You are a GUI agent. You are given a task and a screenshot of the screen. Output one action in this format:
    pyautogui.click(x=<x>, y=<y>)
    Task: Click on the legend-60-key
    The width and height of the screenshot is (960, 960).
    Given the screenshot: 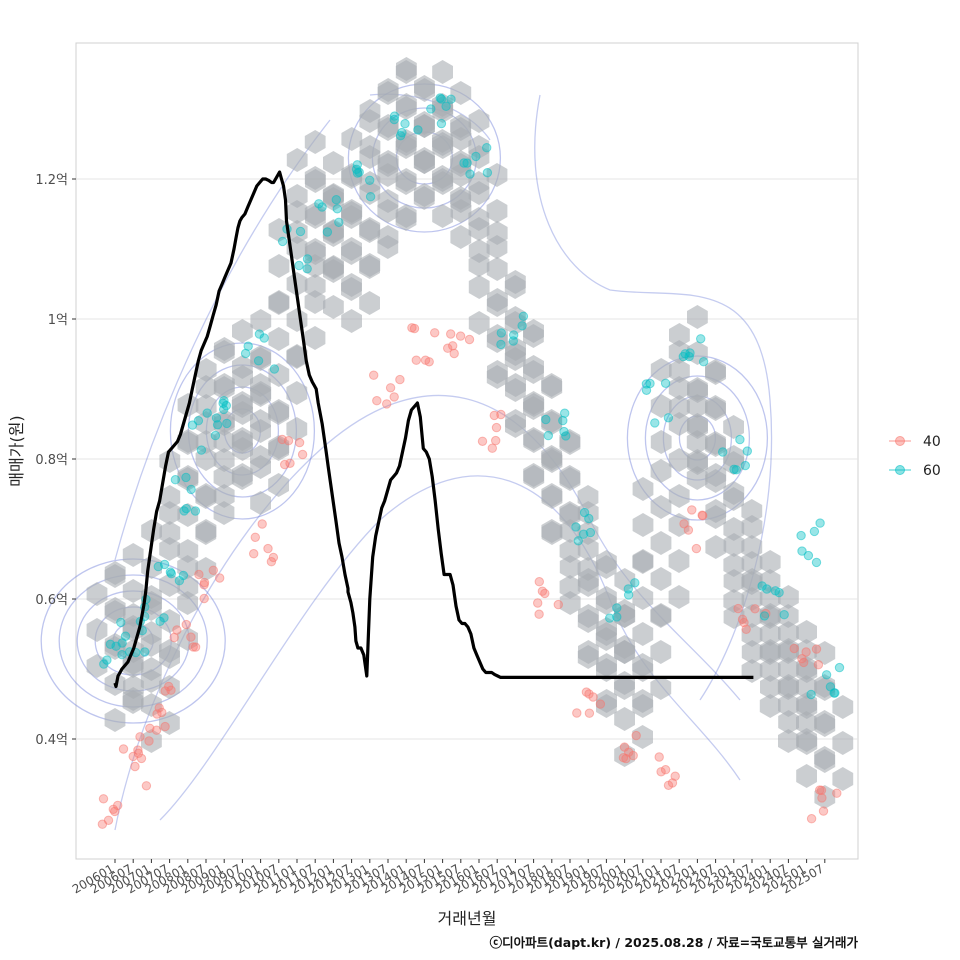 What is the action you would take?
    pyautogui.click(x=900, y=470)
    